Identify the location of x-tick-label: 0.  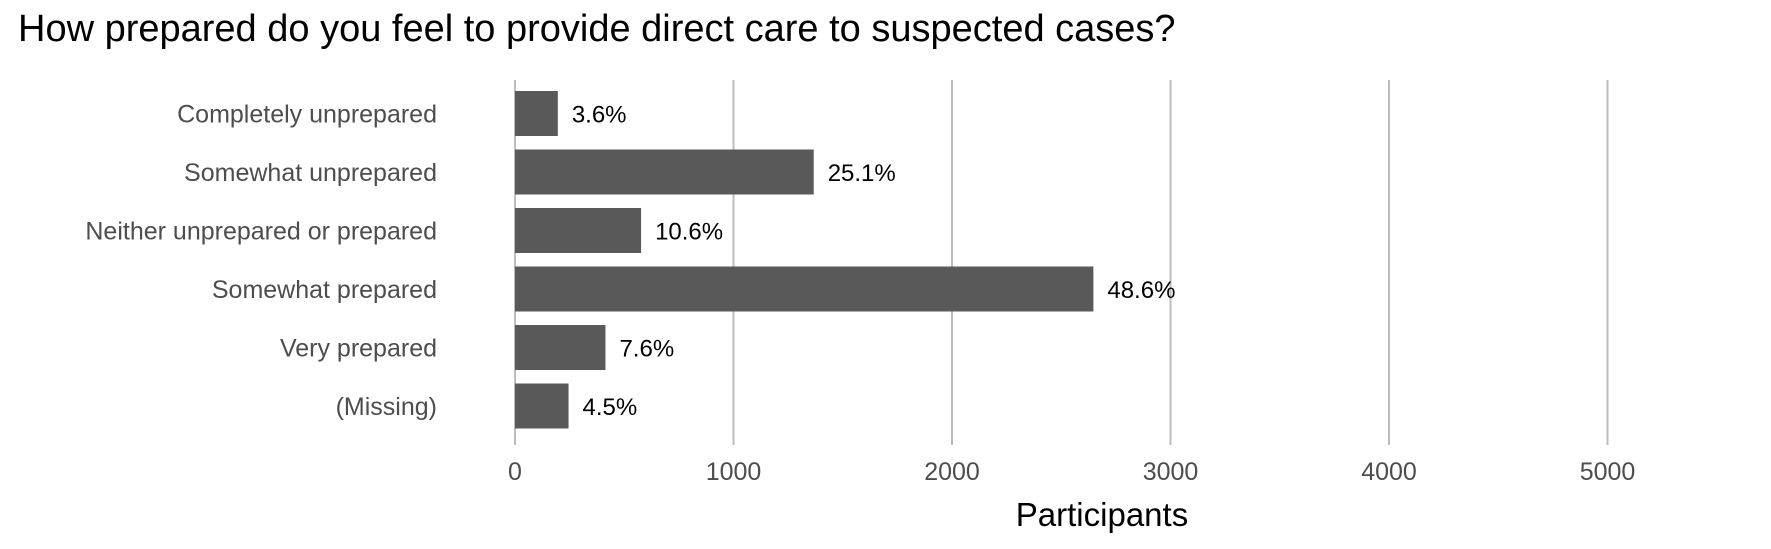
(515, 472).